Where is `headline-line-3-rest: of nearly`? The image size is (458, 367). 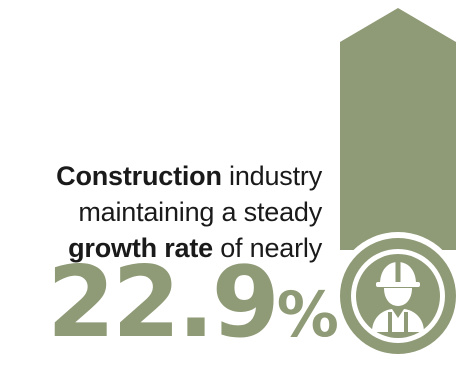 headline-line-3-rest: of nearly is located at coordinates (267, 248).